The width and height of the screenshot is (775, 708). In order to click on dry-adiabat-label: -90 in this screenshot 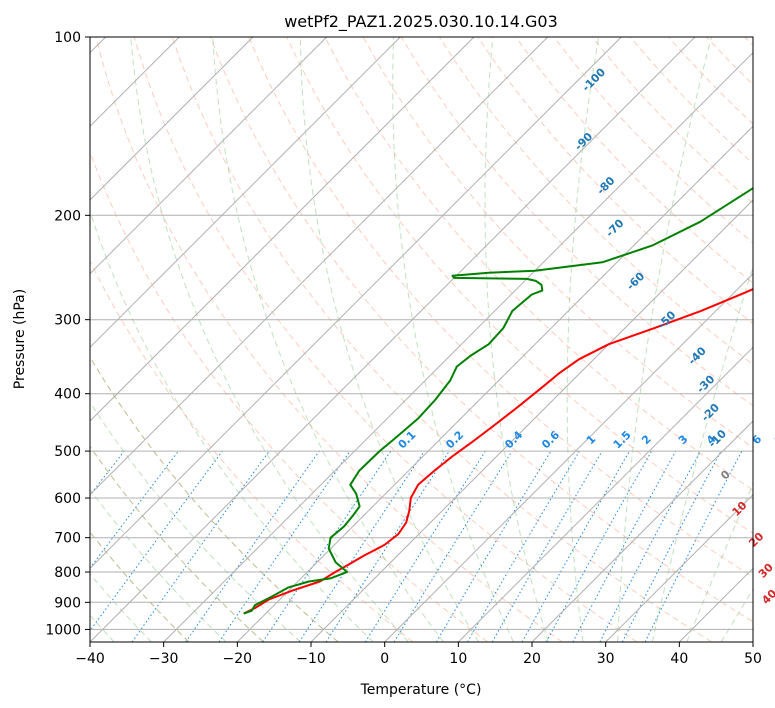, I will do `click(583, 141)`.